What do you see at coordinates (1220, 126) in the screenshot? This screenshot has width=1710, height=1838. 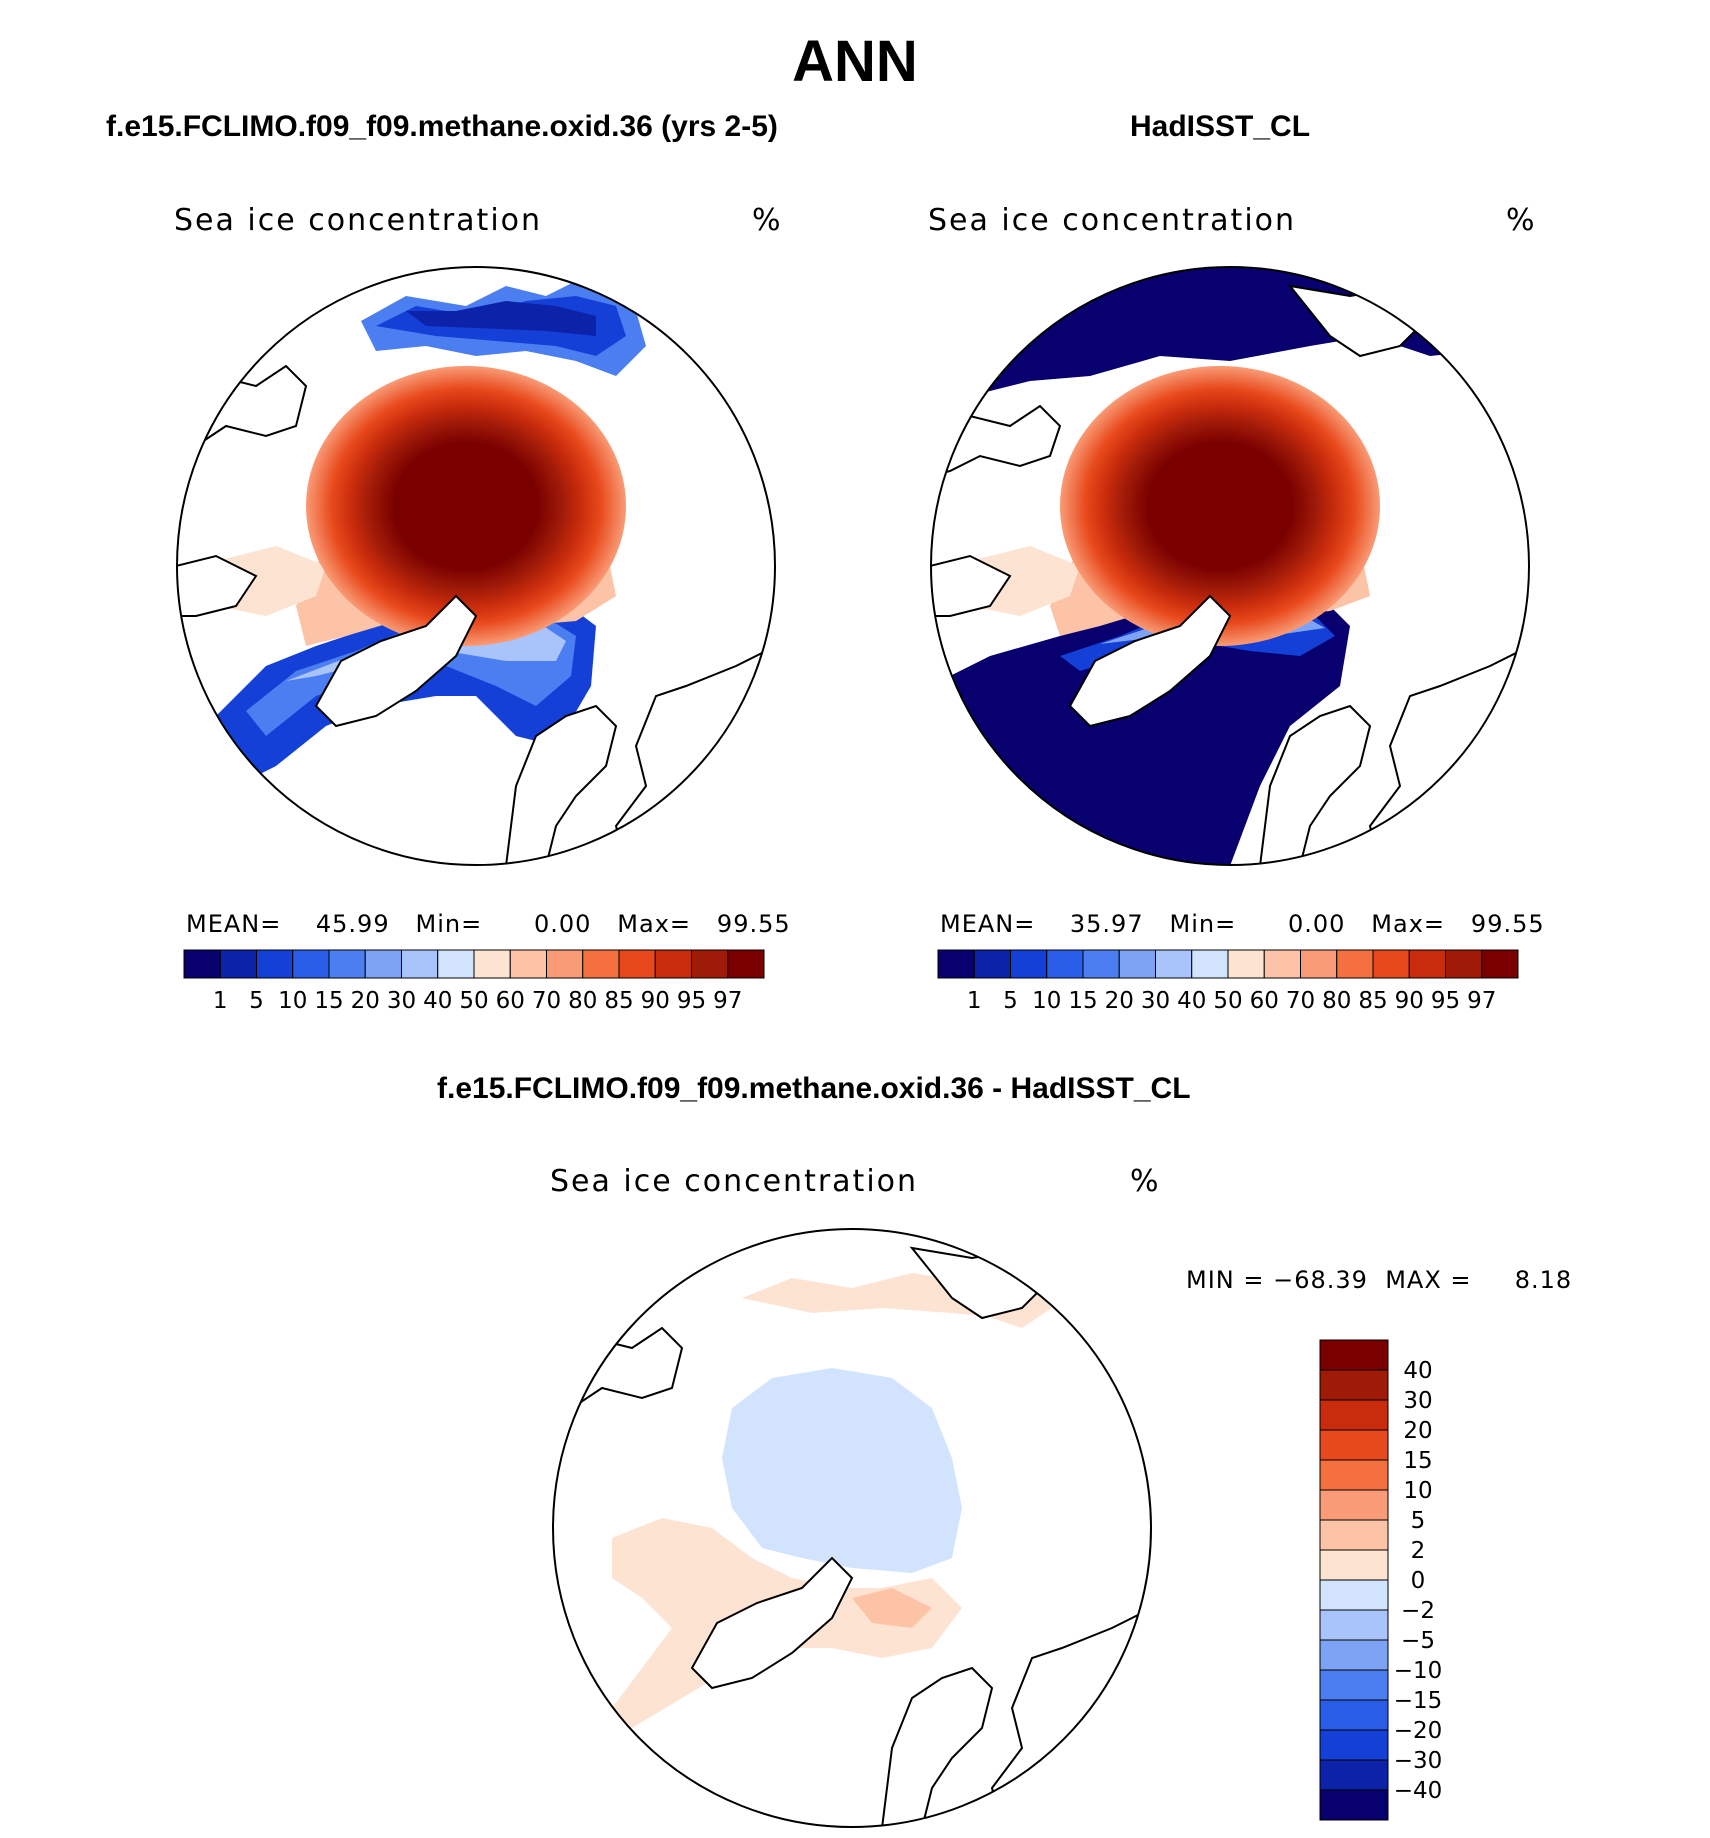 I see `panel-2-heading: HadISST_CL` at bounding box center [1220, 126].